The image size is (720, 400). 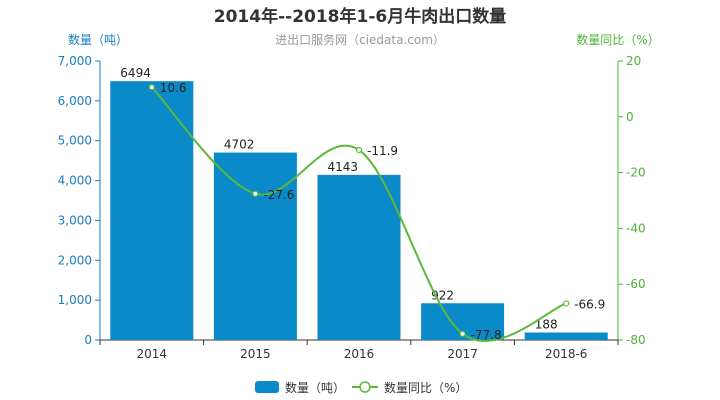 What do you see at coordinates (636, 173) in the screenshot?
I see `right-tick-label: -20` at bounding box center [636, 173].